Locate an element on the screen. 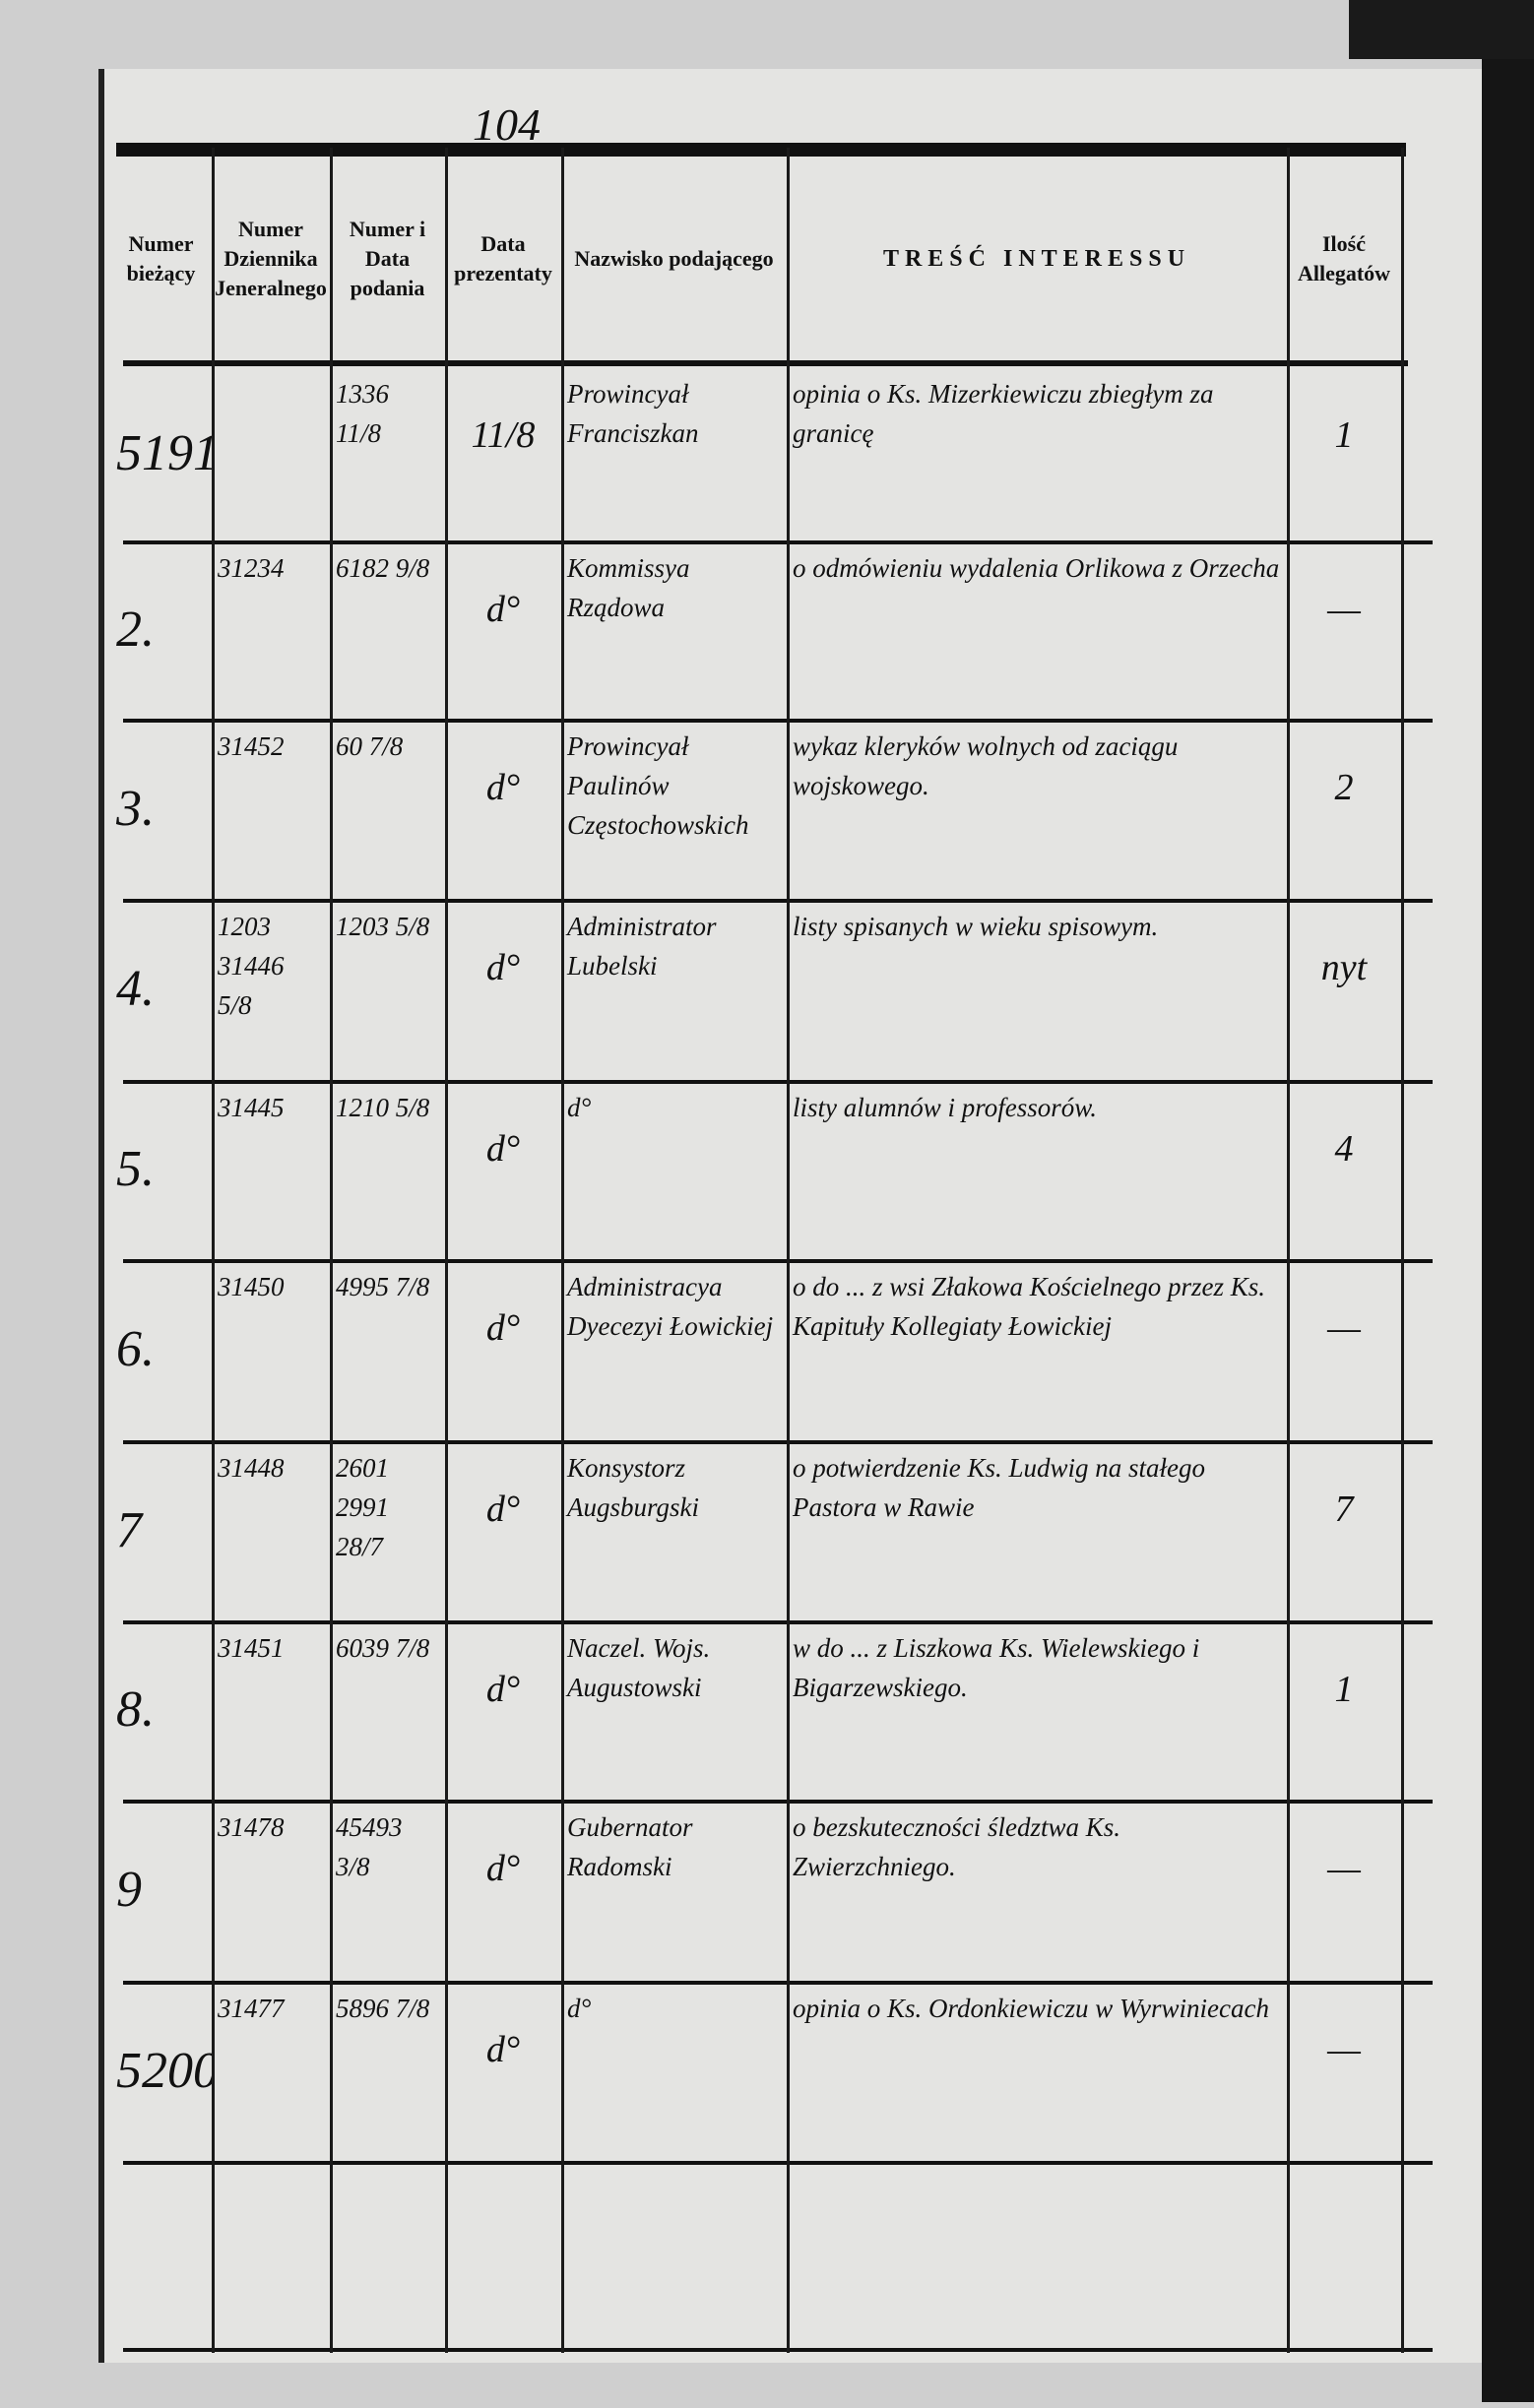 This screenshot has height=2408, width=1534. cell-podanie: 5896 7/8 is located at coordinates (383, 2008).